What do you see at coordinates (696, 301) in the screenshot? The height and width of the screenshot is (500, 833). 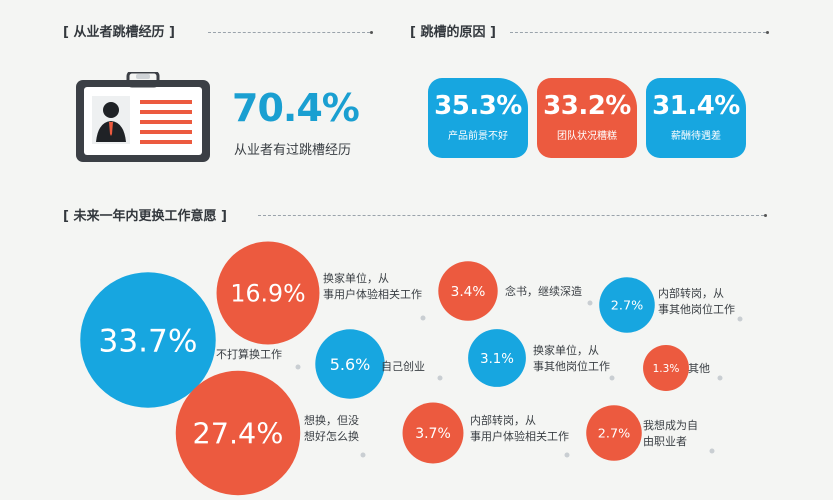 I see `bubble-category-label: 内部转岗，从事其他岗位工作` at bounding box center [696, 301].